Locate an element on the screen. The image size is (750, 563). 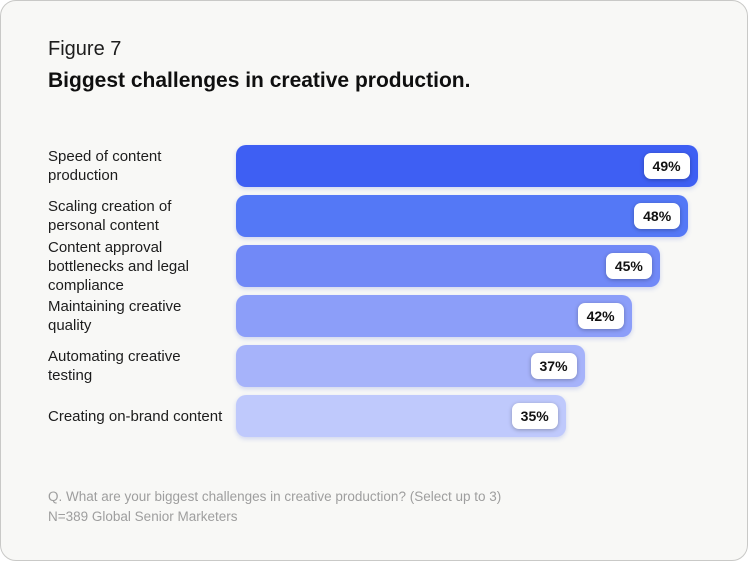
value-badge: 45% is located at coordinates (628, 266).